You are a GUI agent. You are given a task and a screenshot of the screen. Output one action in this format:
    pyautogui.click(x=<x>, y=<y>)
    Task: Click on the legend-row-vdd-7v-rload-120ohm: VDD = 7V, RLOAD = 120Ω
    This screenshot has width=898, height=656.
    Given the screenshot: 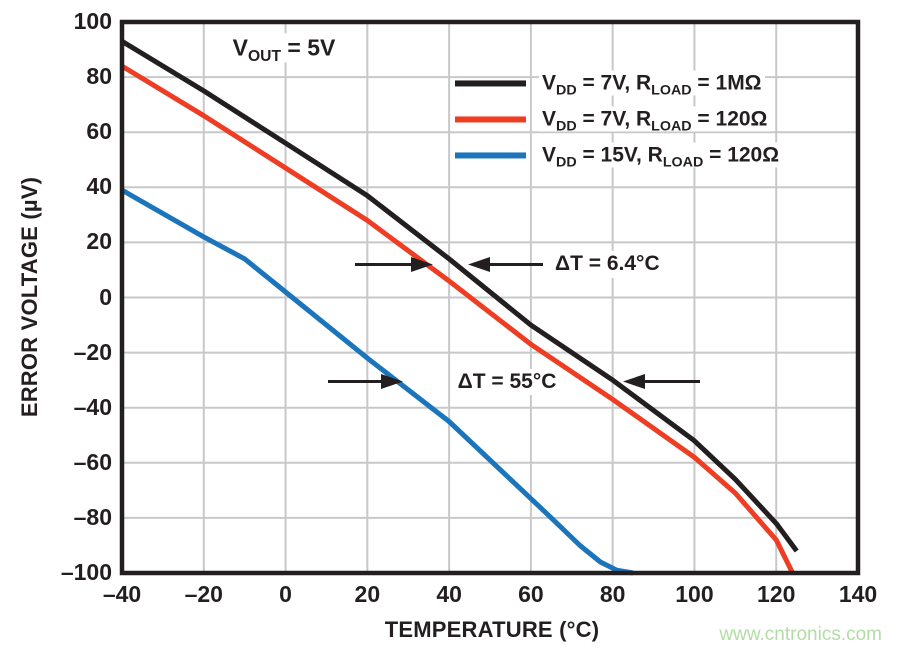 What is the action you would take?
    pyautogui.click(x=613, y=120)
    